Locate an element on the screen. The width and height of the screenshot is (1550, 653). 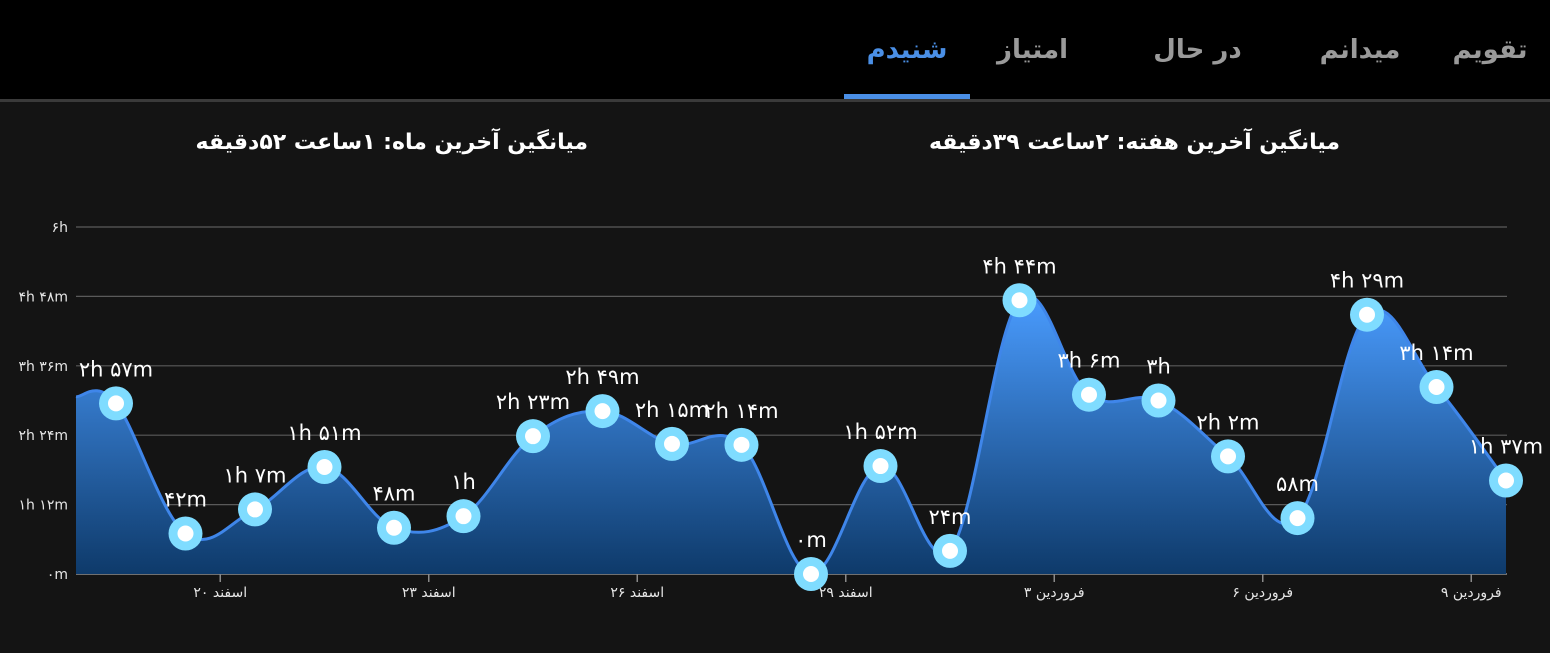
data-label: ۲h ۲m is located at coordinates (1228, 422).